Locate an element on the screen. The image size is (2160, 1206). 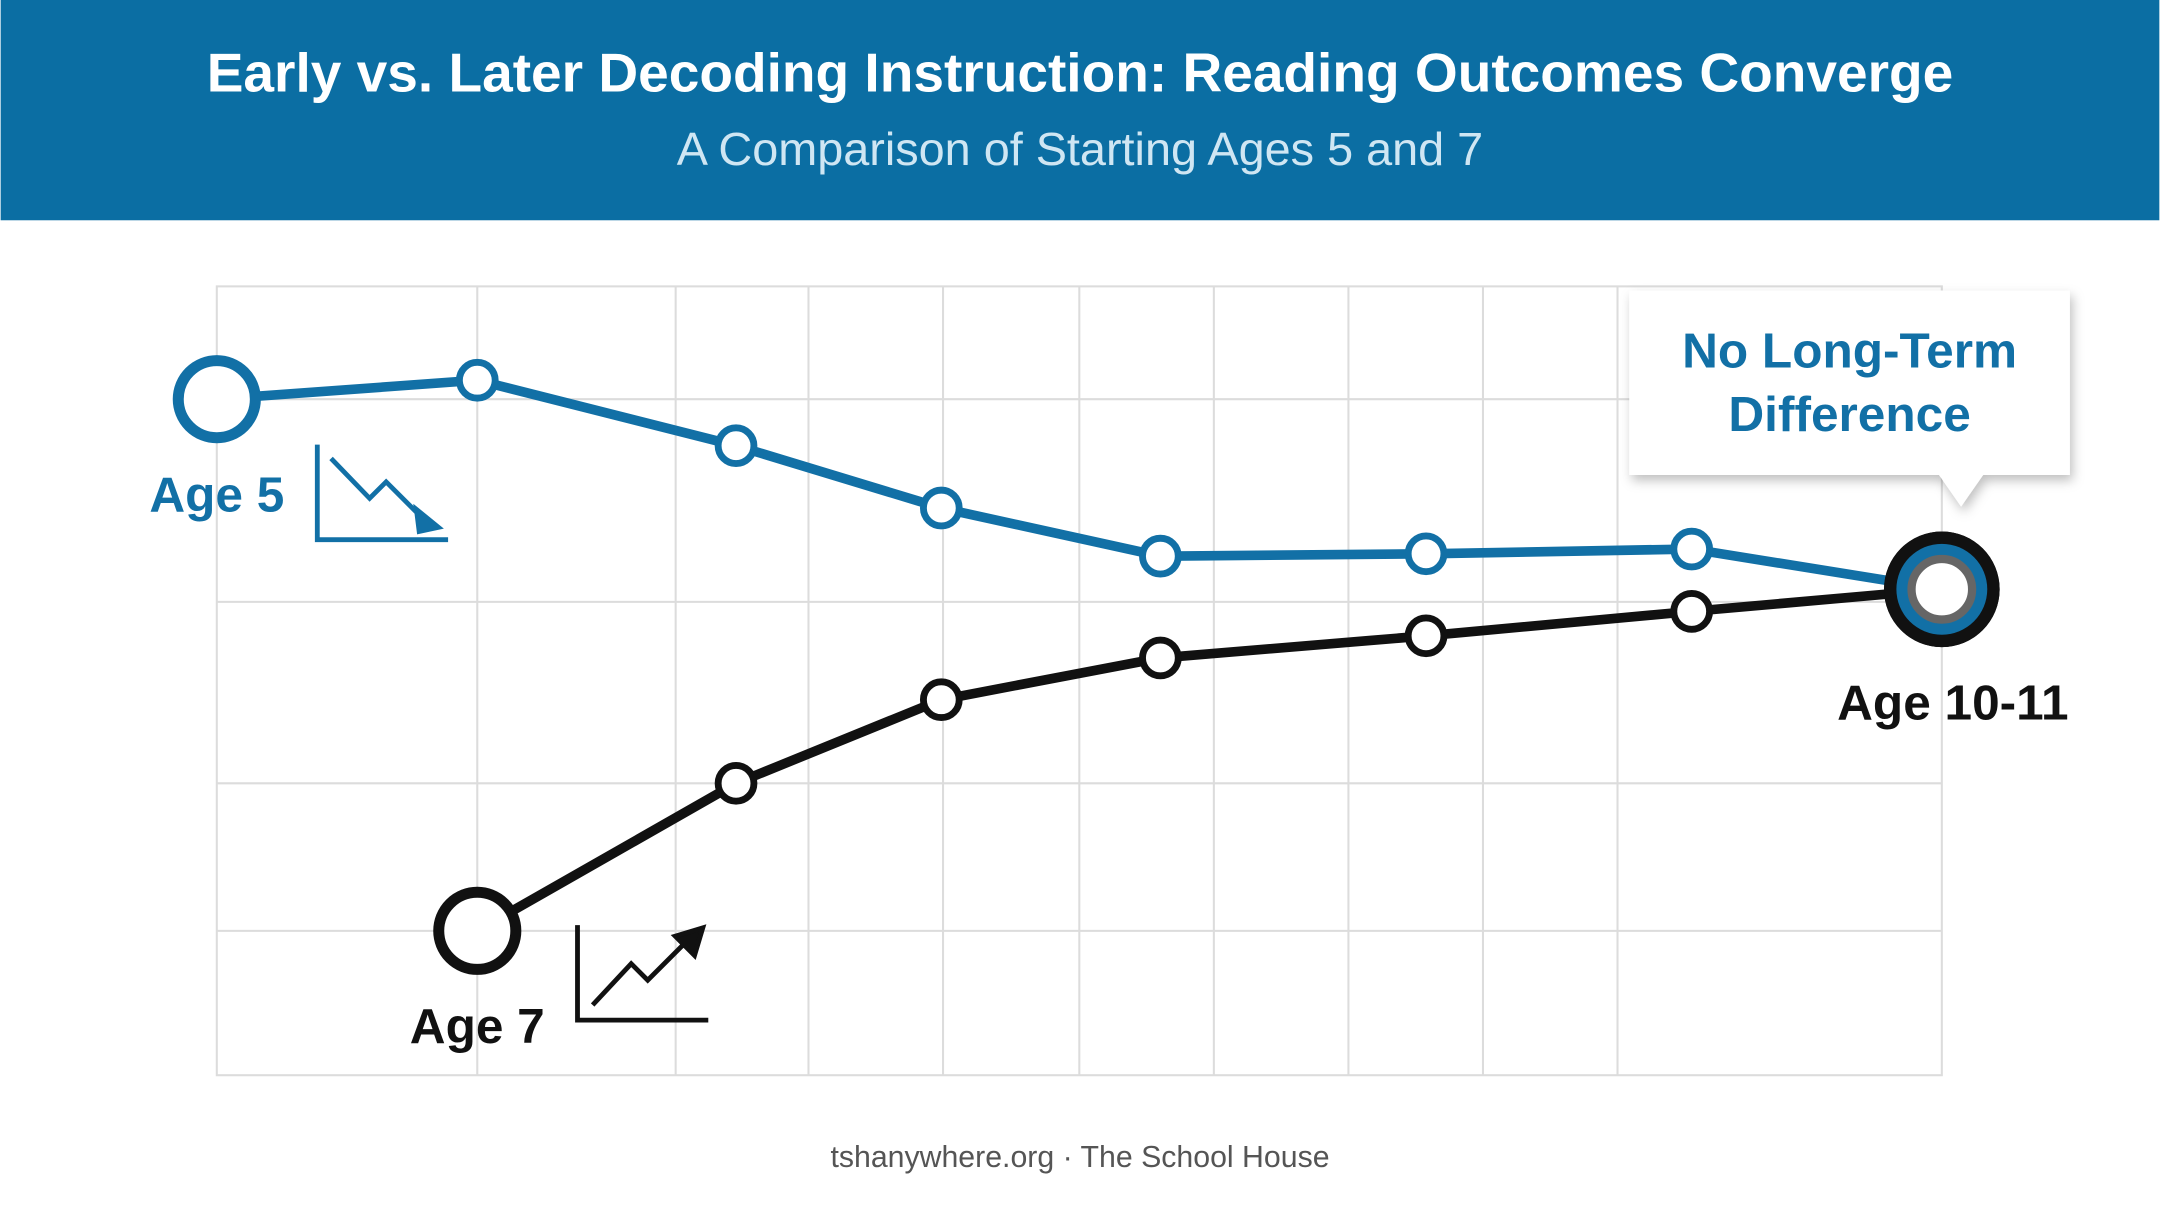
callout-box is located at coordinates (1849, 398).